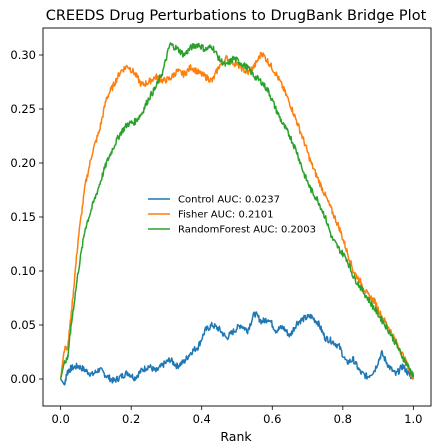 The image size is (442, 448). What do you see at coordinates (413, 419) in the screenshot?
I see `x-tick-label: 1.0` at bounding box center [413, 419].